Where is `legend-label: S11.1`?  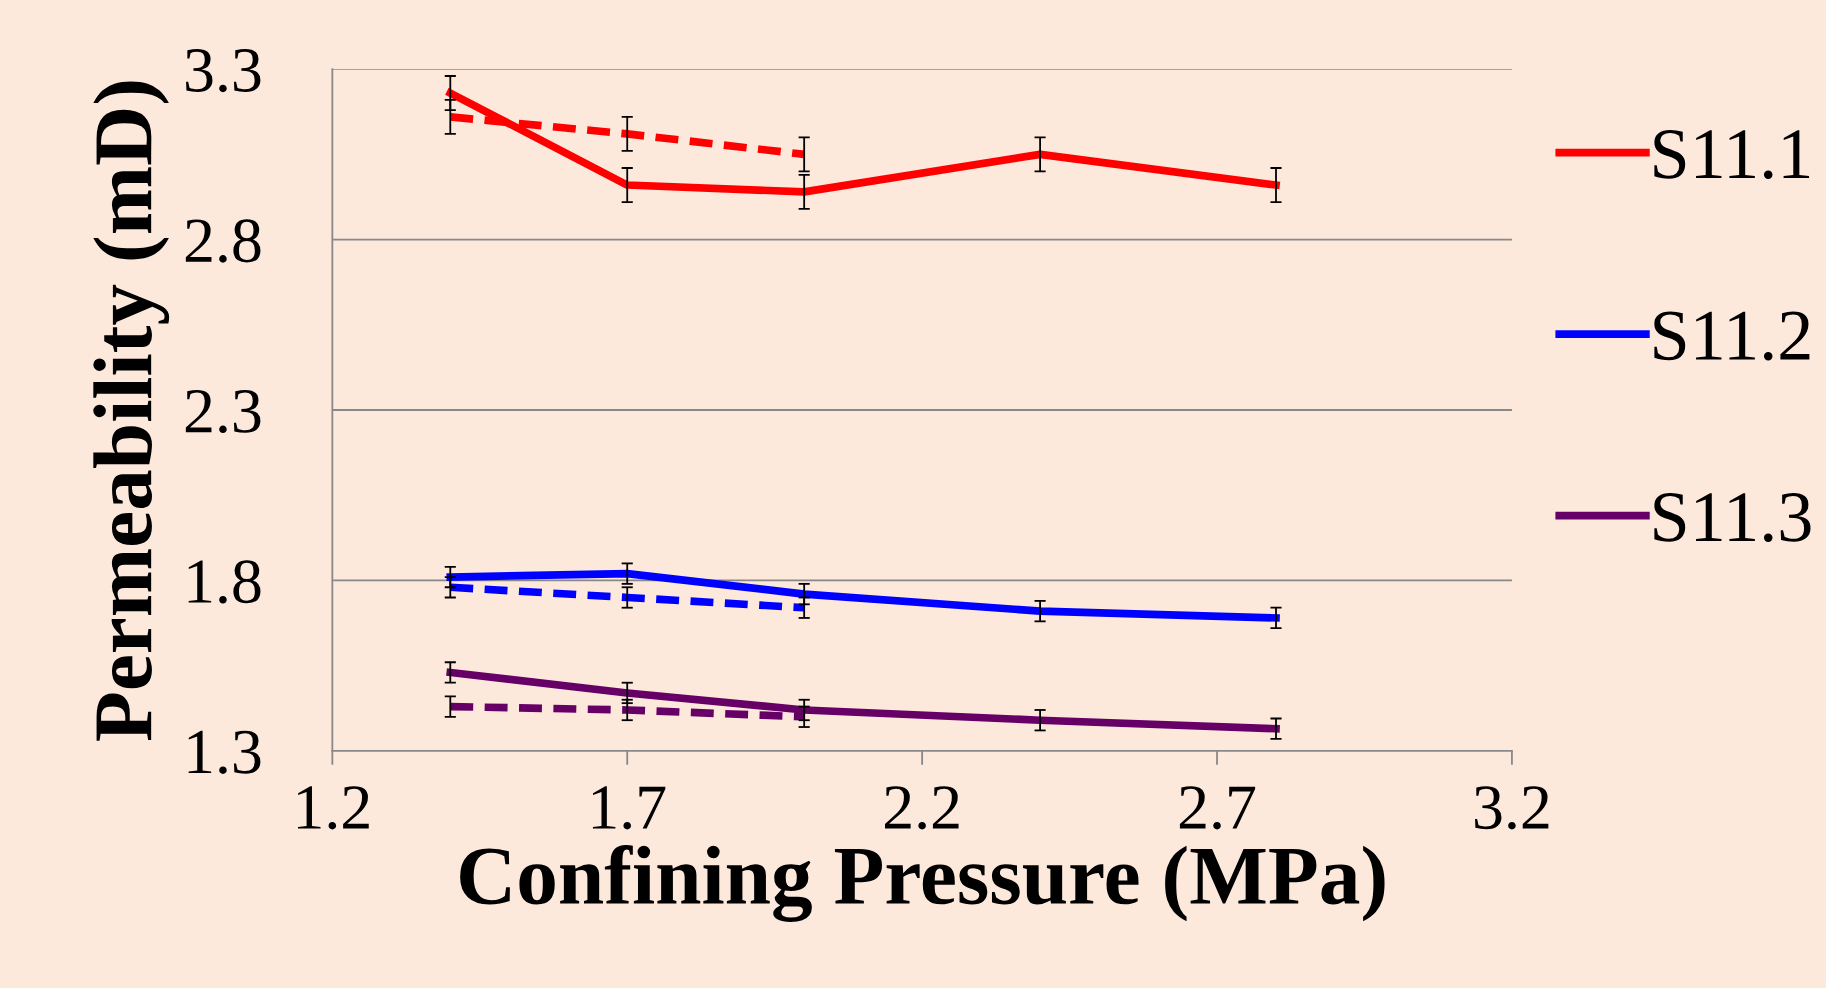 legend-label: S11.1 is located at coordinates (1732, 154).